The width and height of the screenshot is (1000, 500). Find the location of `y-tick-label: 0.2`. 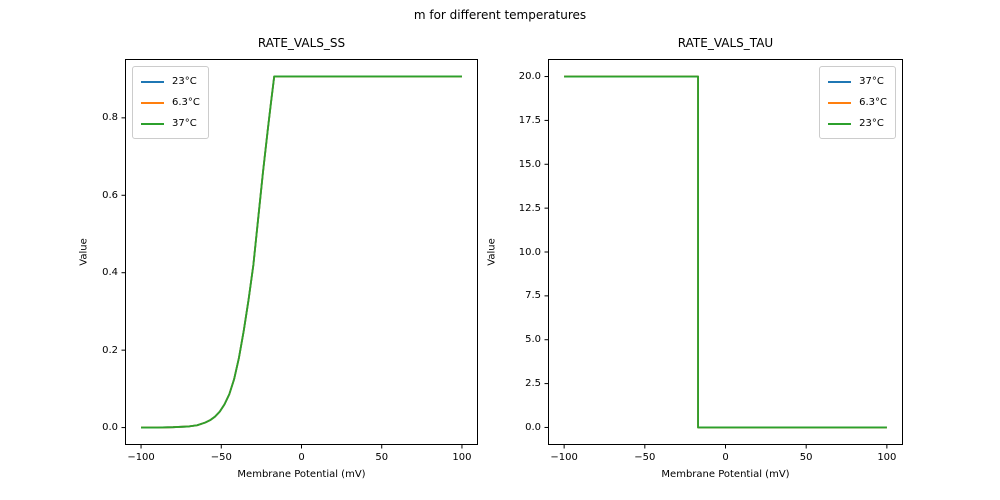

y-tick-label: 0.2 is located at coordinates (110, 350).